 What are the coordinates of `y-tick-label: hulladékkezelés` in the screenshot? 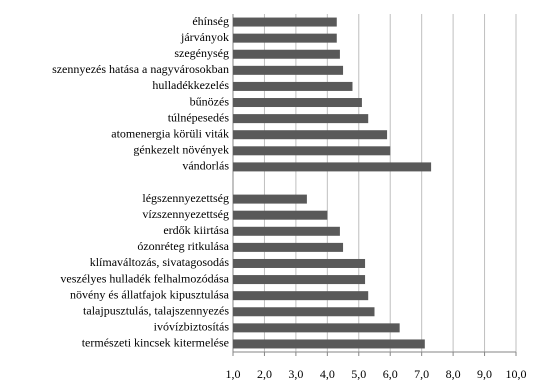 It's located at (190, 85).